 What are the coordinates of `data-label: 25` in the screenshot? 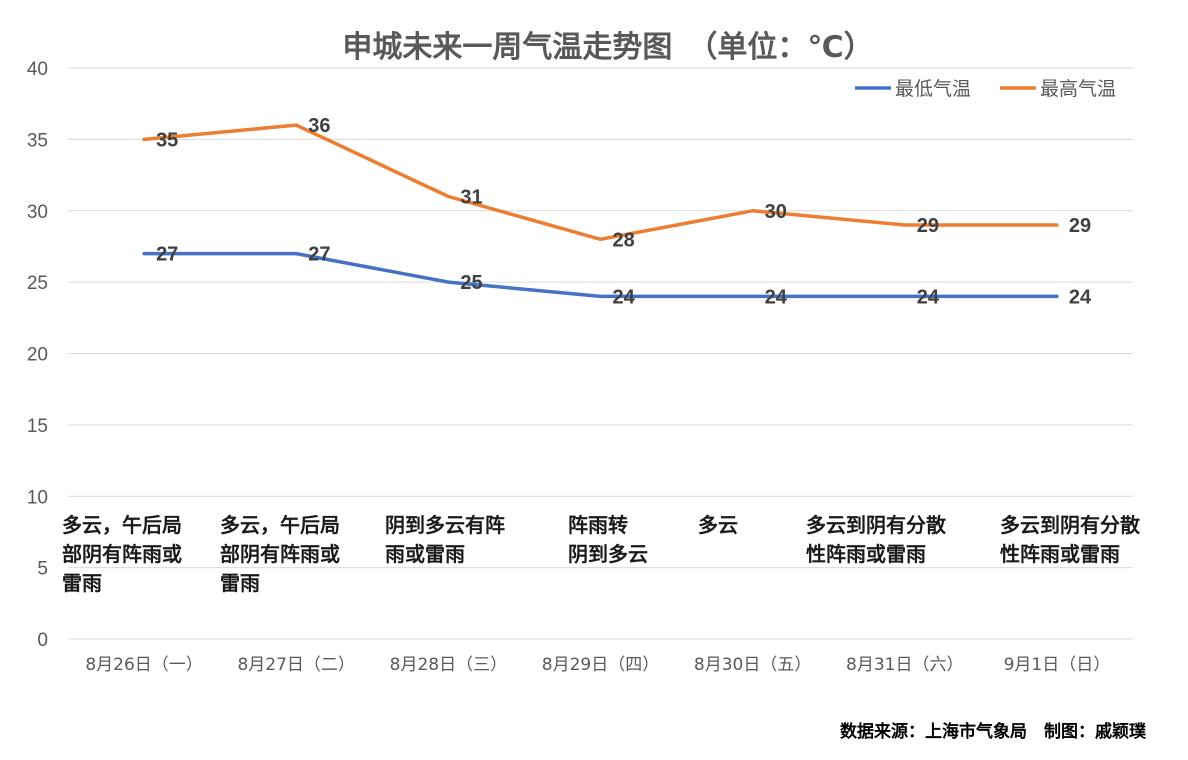 It's located at (471, 283).